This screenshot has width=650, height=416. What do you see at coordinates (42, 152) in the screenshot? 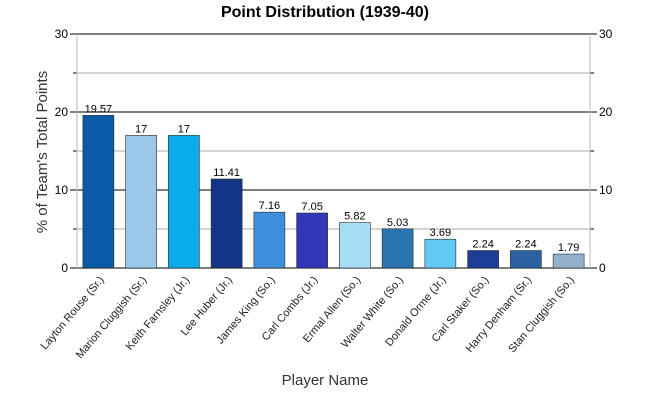
I see `y-axis-label: % of Team's Total Points` at bounding box center [42, 152].